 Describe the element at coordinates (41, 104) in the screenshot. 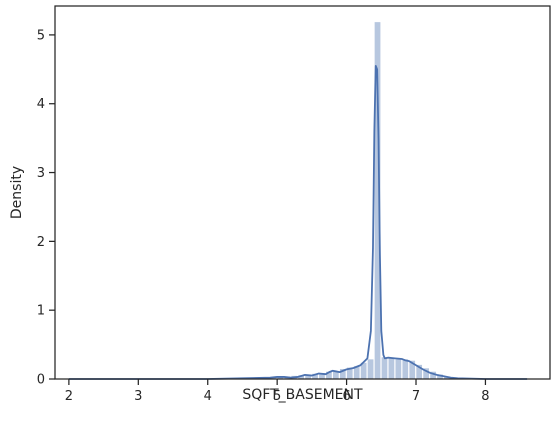

I see `y-tick-label: 4` at that location.